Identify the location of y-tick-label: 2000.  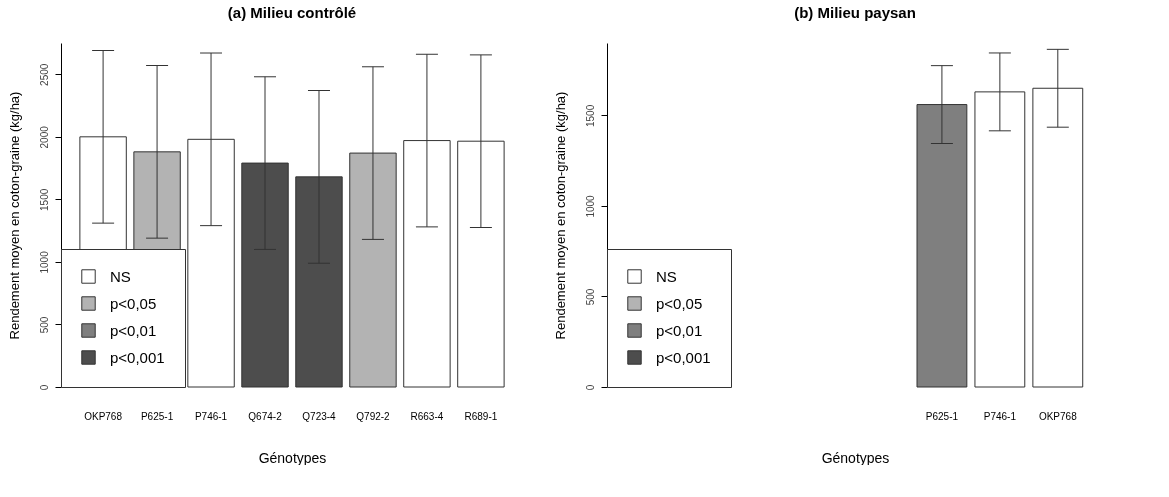
(44, 137).